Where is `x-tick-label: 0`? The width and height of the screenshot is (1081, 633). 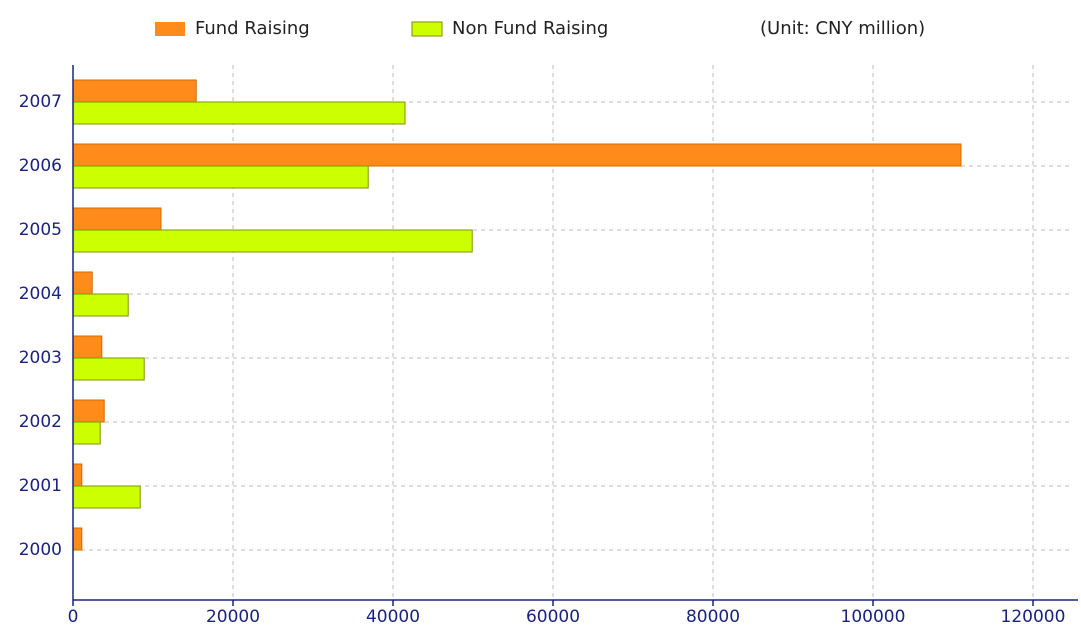 x-tick-label: 0 is located at coordinates (73, 617).